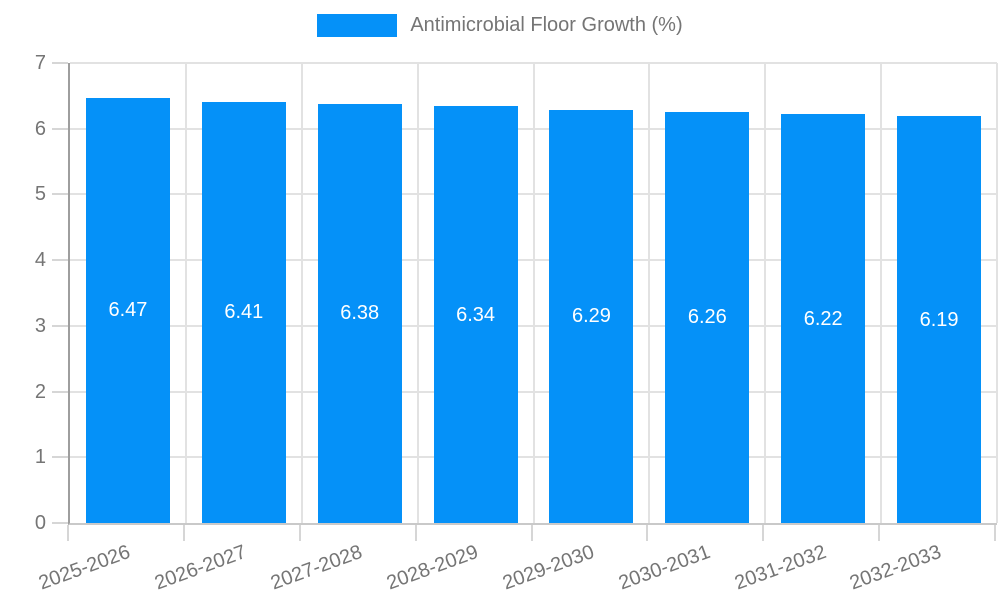  What do you see at coordinates (40, 523) in the screenshot?
I see `y-tick-label: 0` at bounding box center [40, 523].